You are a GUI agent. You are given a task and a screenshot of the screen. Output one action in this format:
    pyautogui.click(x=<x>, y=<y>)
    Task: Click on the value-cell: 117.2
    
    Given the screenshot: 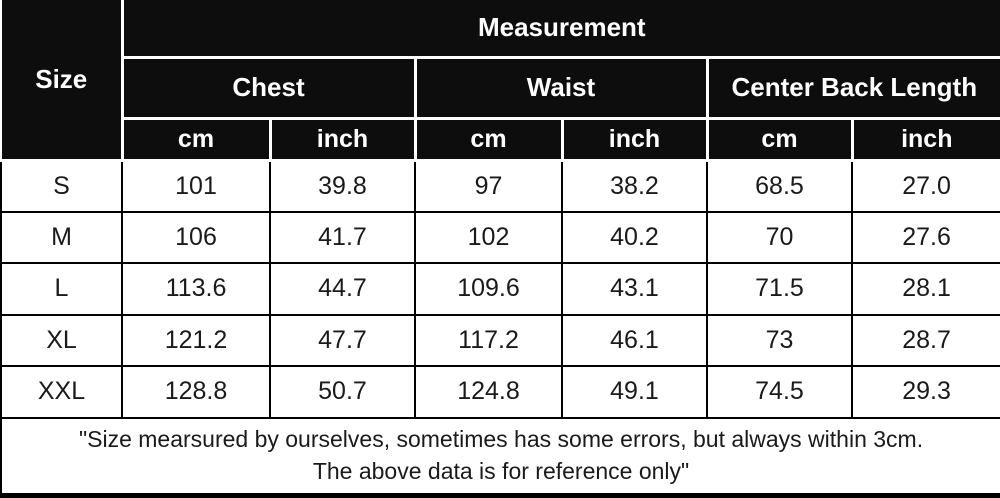 What is the action you would take?
    pyautogui.click(x=488, y=340)
    